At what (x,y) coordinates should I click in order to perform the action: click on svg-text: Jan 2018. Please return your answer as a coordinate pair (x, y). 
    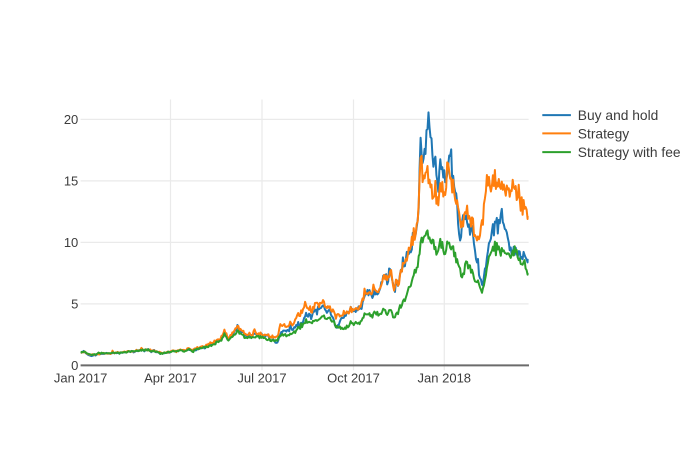
    Looking at the image, I should click on (445, 378).